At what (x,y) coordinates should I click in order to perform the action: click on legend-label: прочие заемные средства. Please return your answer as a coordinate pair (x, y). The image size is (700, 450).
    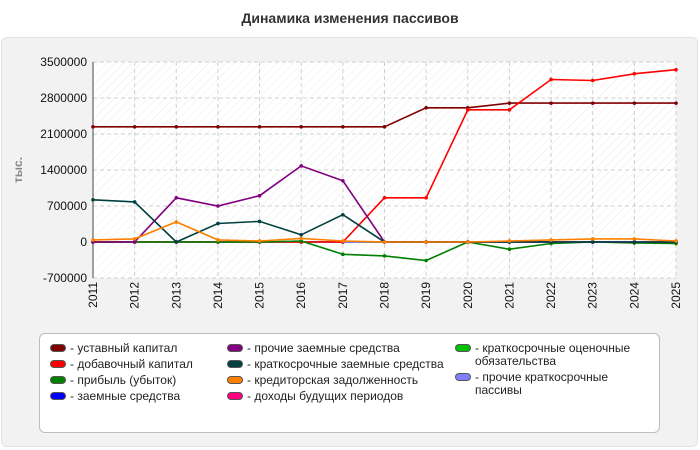
    Looking at the image, I should click on (337, 348).